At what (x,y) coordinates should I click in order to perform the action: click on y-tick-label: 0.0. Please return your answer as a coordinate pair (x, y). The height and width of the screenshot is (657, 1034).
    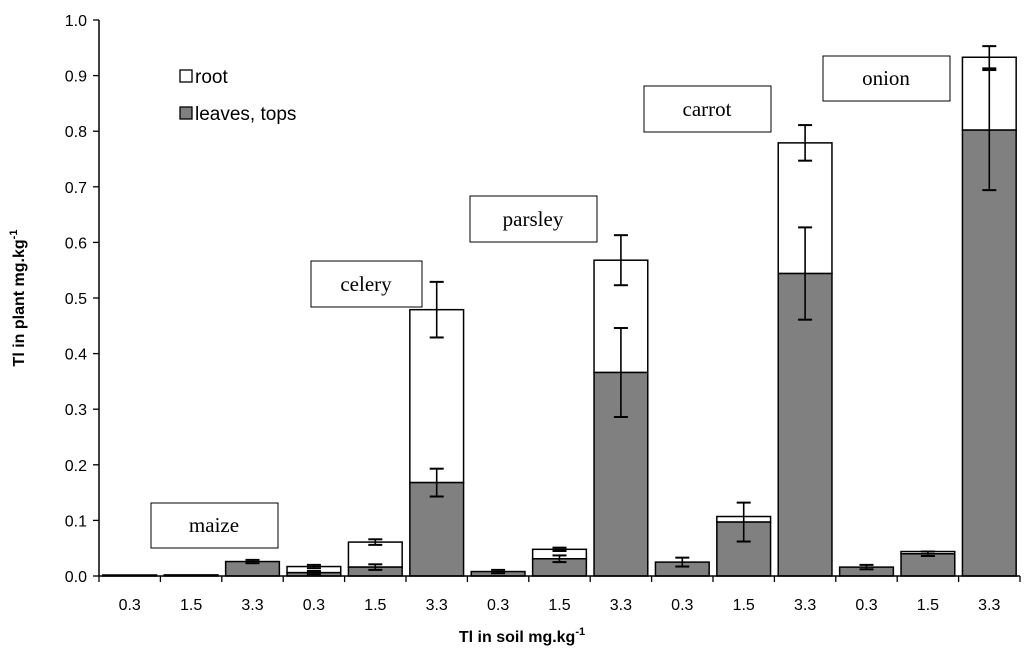
    Looking at the image, I should click on (76, 577).